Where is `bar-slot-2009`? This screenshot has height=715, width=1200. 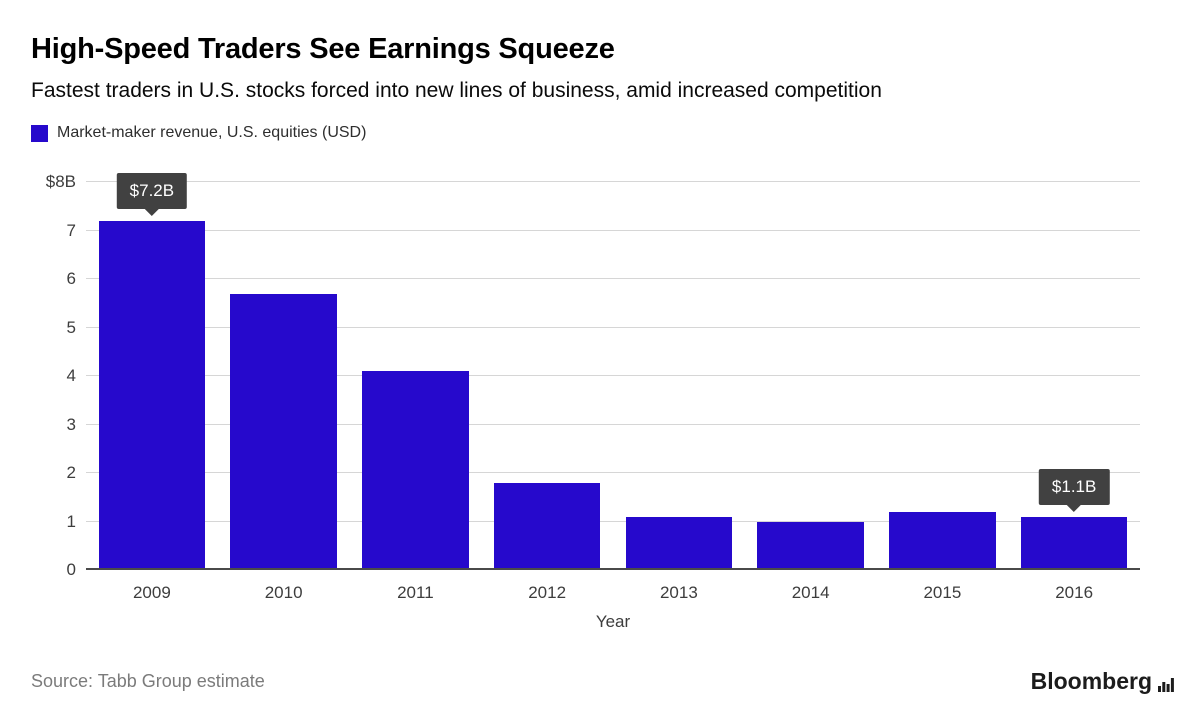 bar-slot-2009 is located at coordinates (152, 376).